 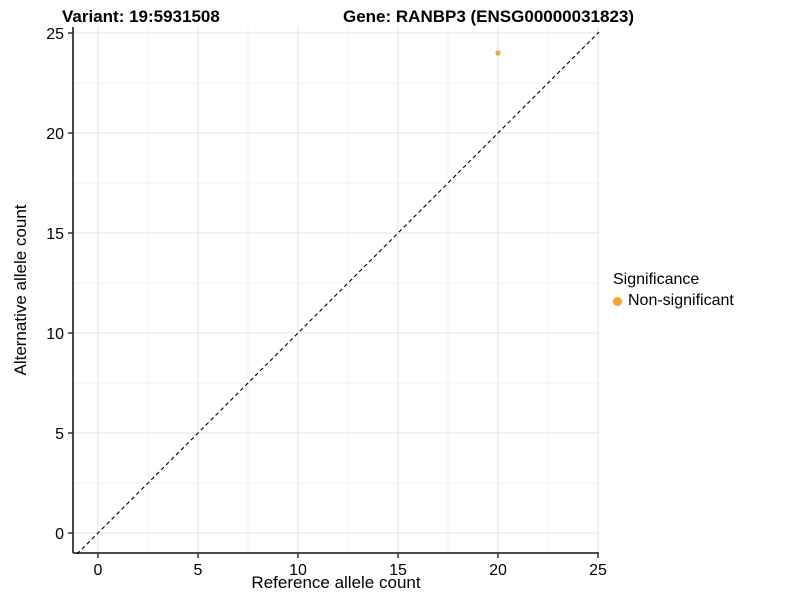 What do you see at coordinates (141, 16) in the screenshot?
I see `variant-title: Variant: 19:5931508` at bounding box center [141, 16].